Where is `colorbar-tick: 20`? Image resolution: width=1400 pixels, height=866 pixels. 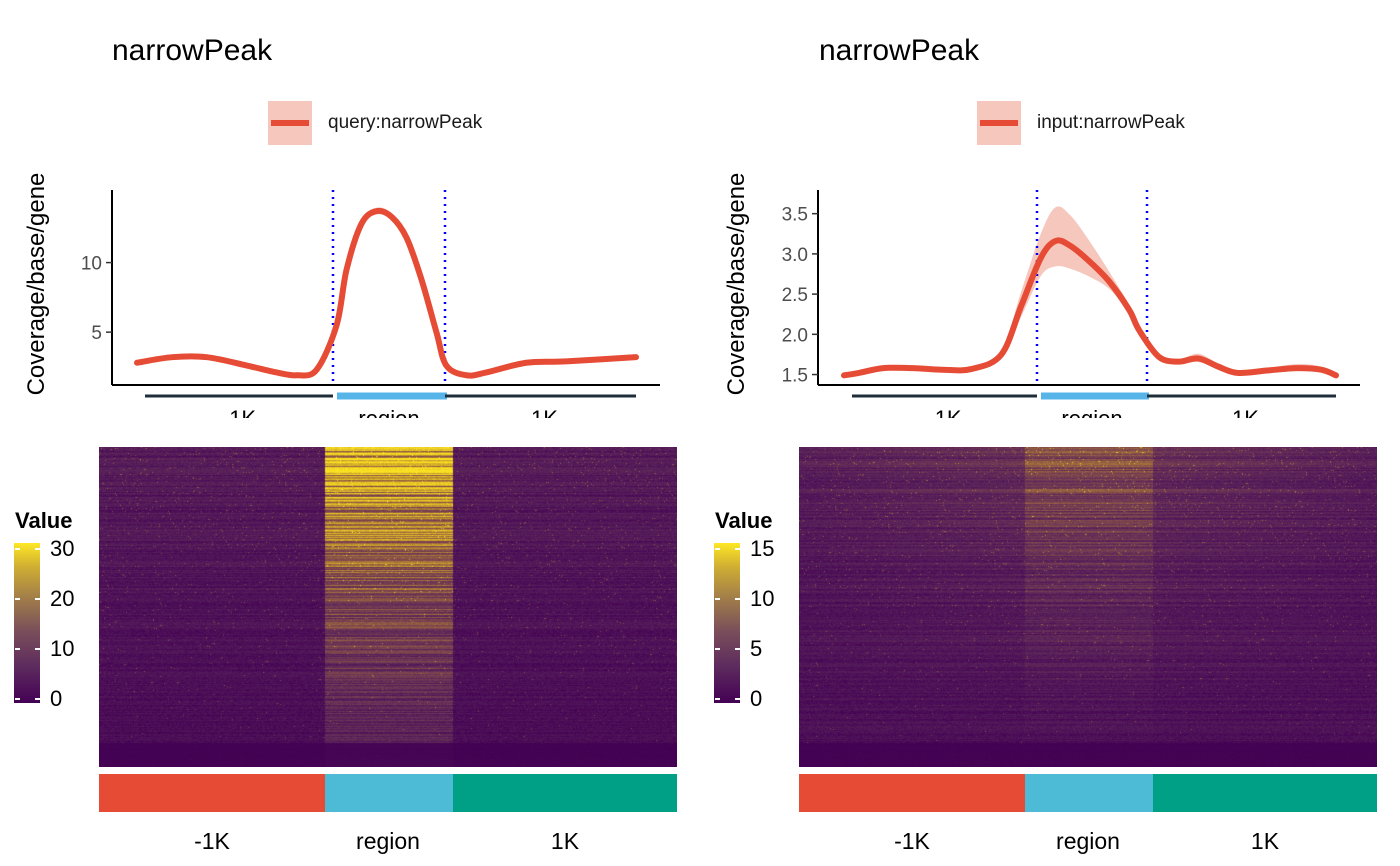 colorbar-tick: 20 is located at coordinates (62, 598).